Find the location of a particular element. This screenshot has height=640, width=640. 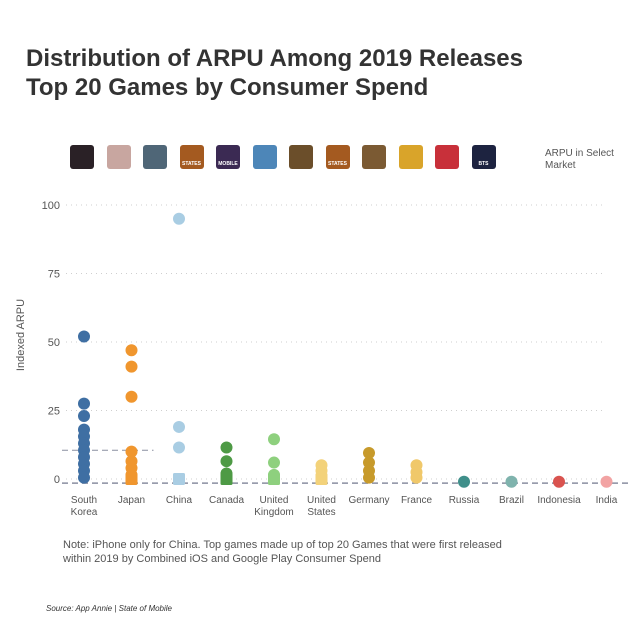

x-tick-label-6-line-1: Germany is located at coordinates (368, 500).